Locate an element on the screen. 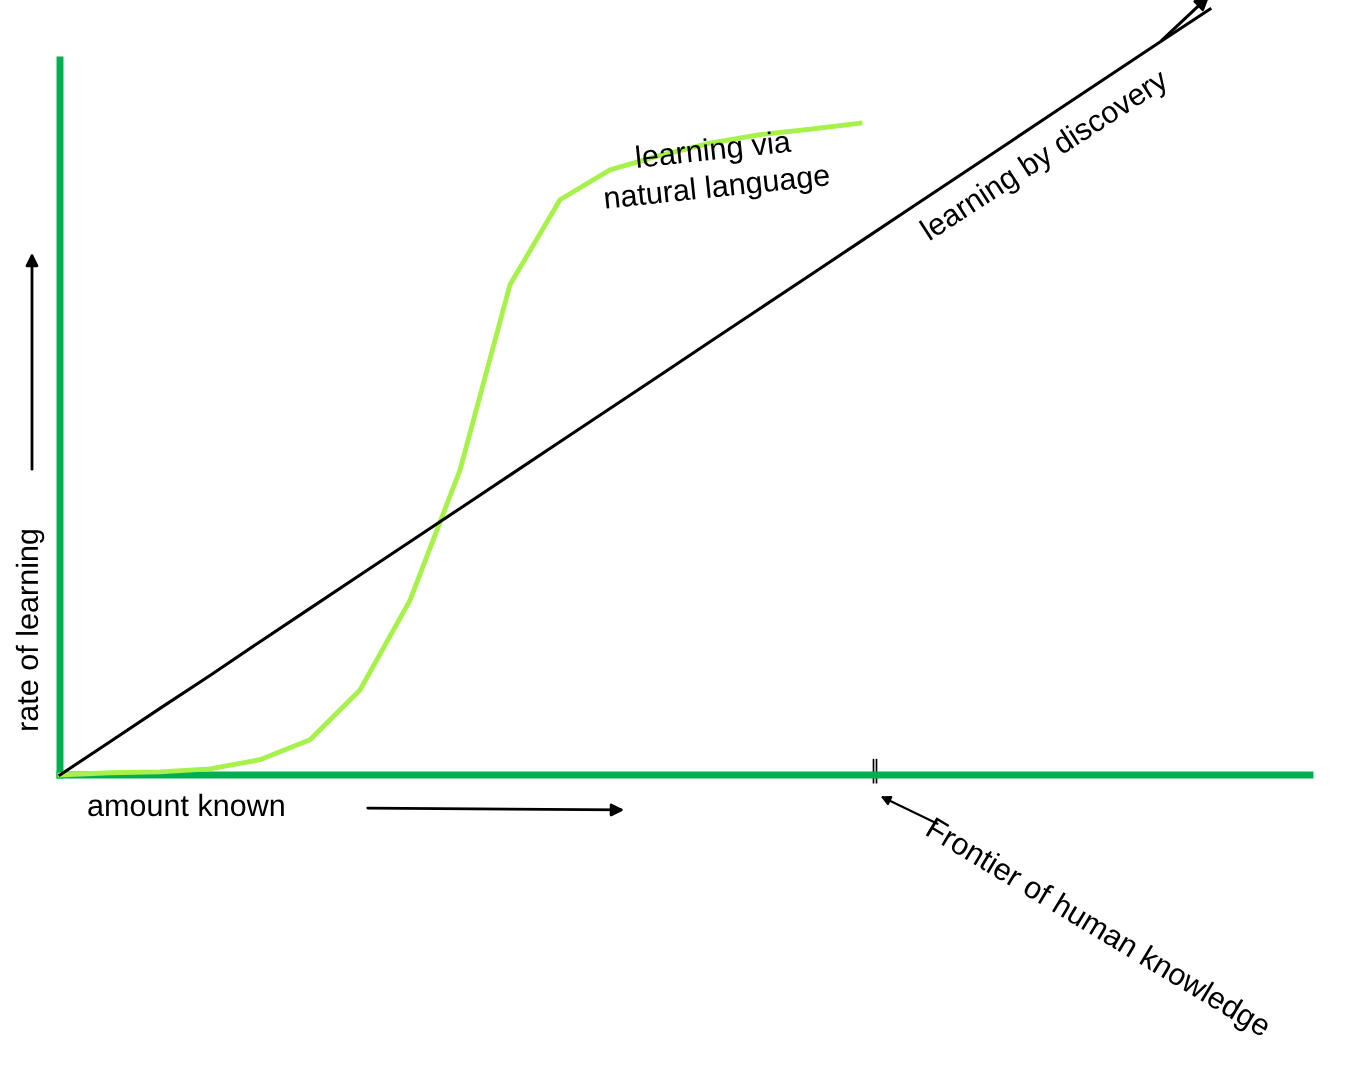 The width and height of the screenshot is (1361, 1075). x-axis-title: amount known is located at coordinates (186, 805).